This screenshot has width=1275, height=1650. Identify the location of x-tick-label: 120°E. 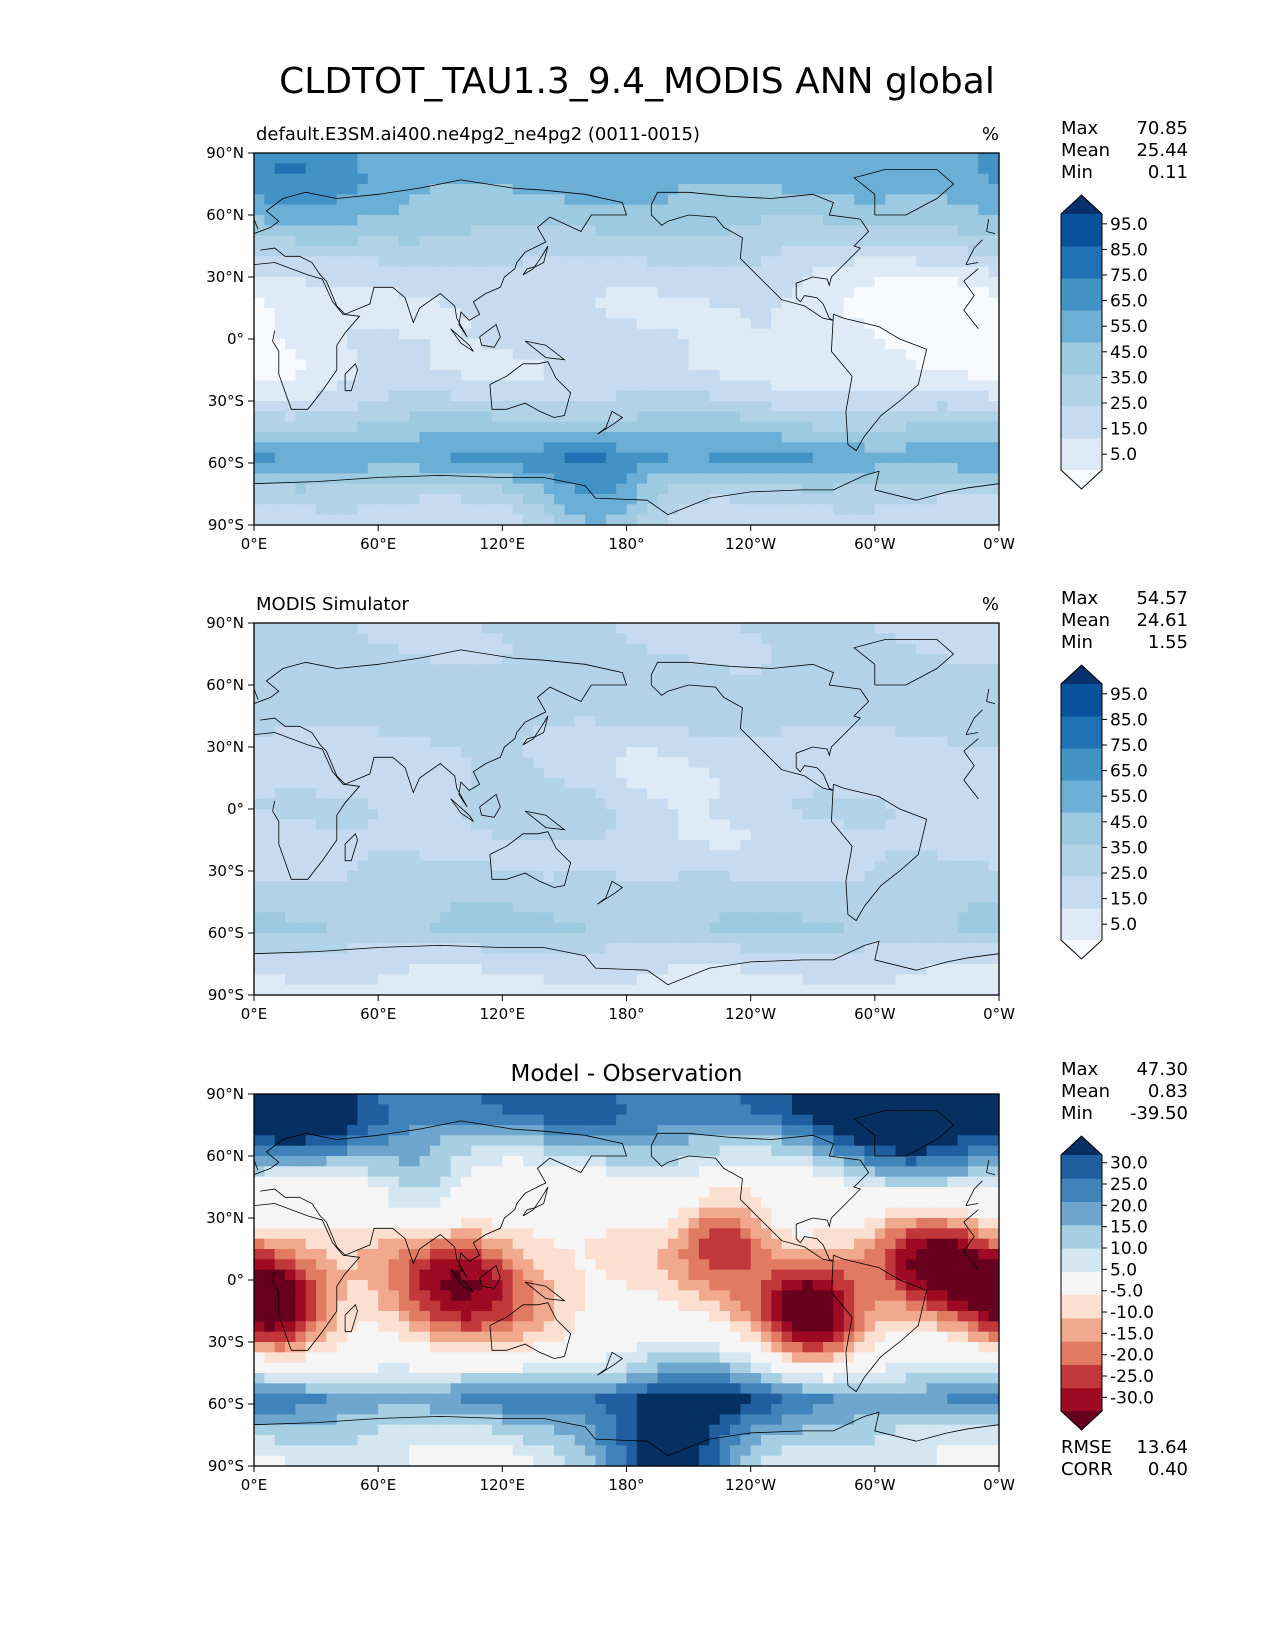
(503, 544).